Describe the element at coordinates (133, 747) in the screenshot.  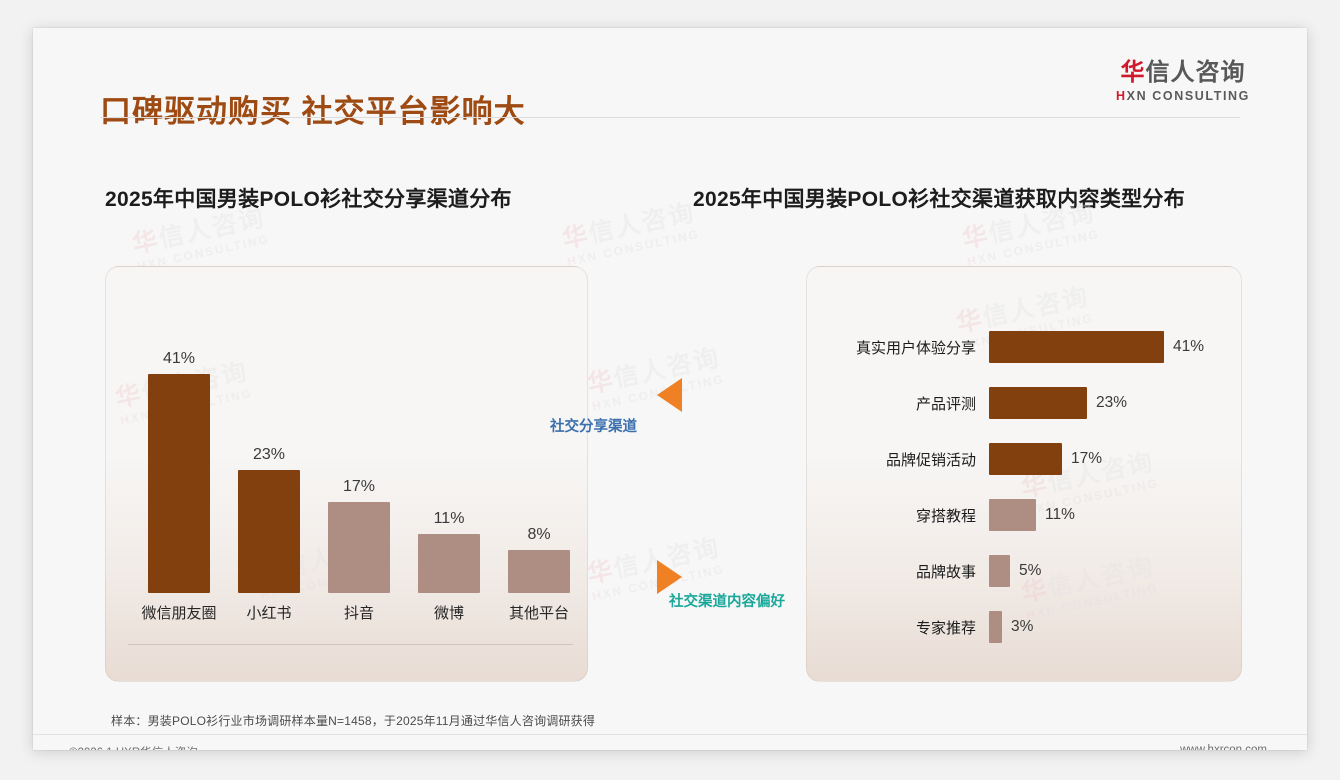
I see `copyright-text: ©2026.1 HXR华信人咨询` at that location.